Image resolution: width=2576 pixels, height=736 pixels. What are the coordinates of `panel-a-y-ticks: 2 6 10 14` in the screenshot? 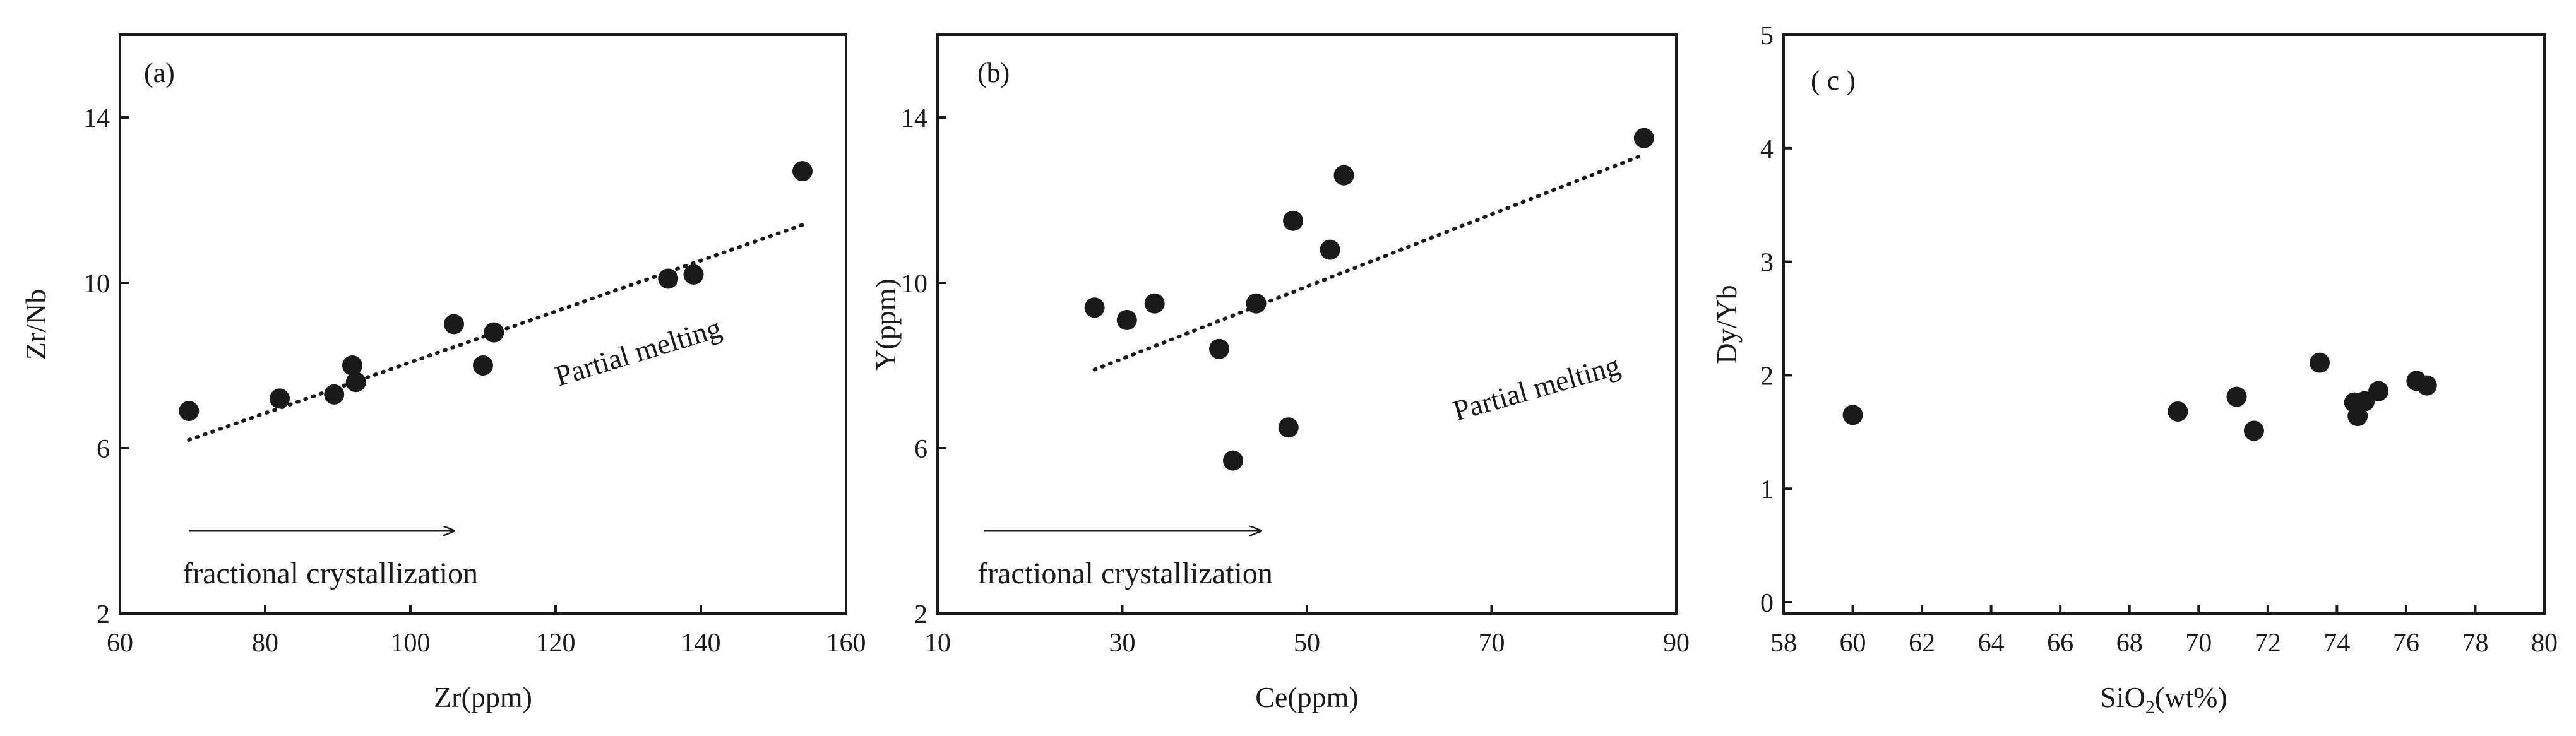 It's located at (106, 367).